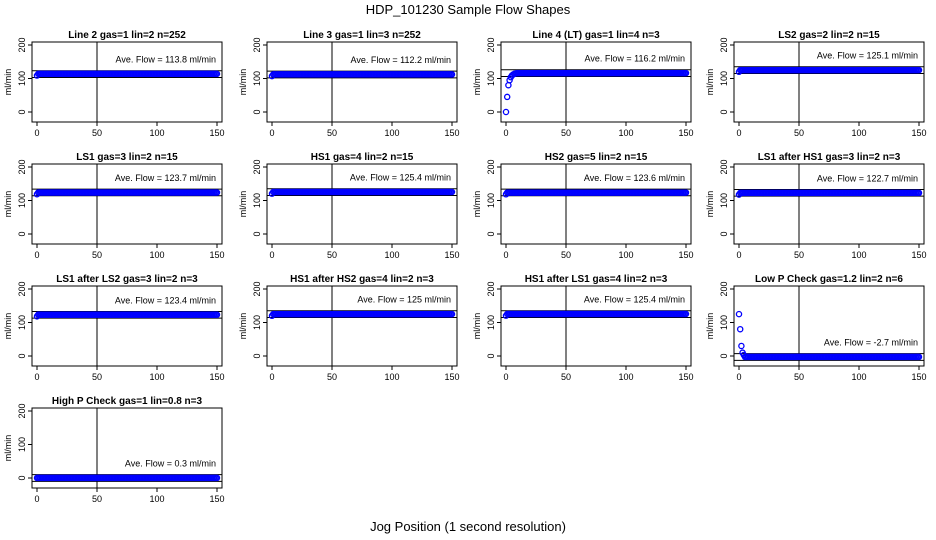  I want to click on average-flow-annotation: Ave. Flow = 125.4 ml/min, so click(634, 300).